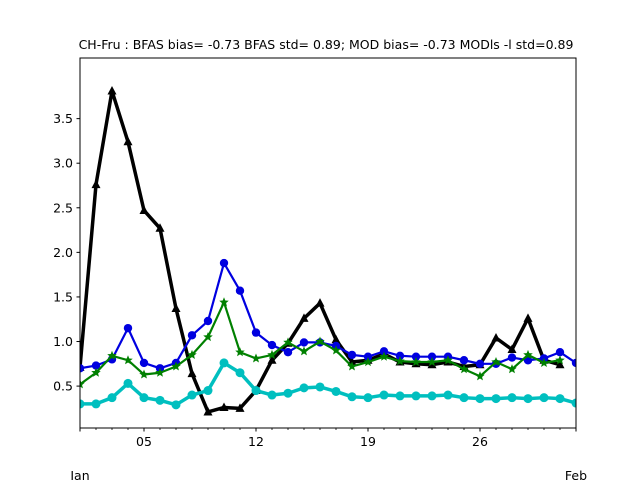  Describe the element at coordinates (63, 386) in the screenshot. I see `y-tick-label: 0.5` at that location.